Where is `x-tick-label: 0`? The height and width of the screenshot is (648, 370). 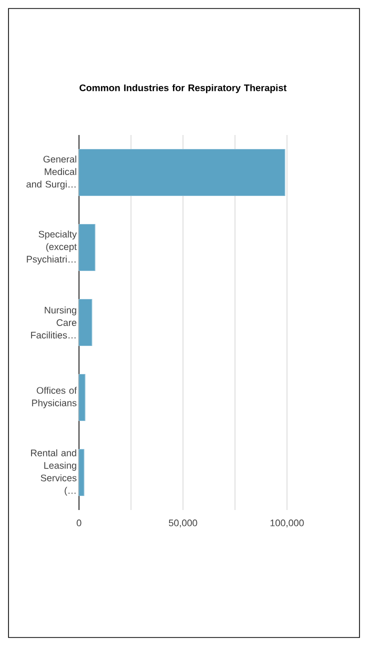
x-tick-label: 0 is located at coordinates (79, 523).